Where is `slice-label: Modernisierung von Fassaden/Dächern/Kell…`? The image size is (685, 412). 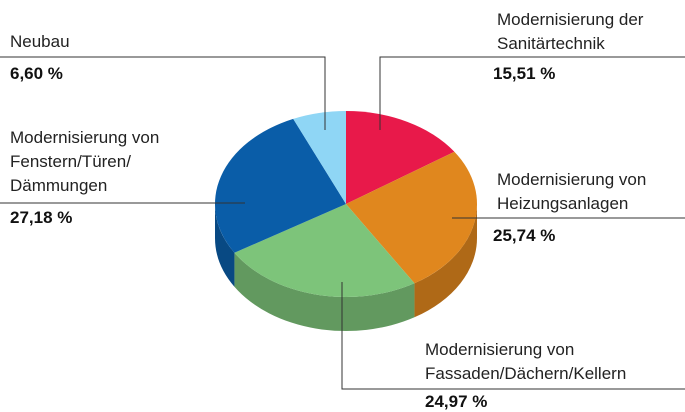 slice-label: Modernisierung von Fassaden/Dächern/Kell… is located at coordinates (526, 361).